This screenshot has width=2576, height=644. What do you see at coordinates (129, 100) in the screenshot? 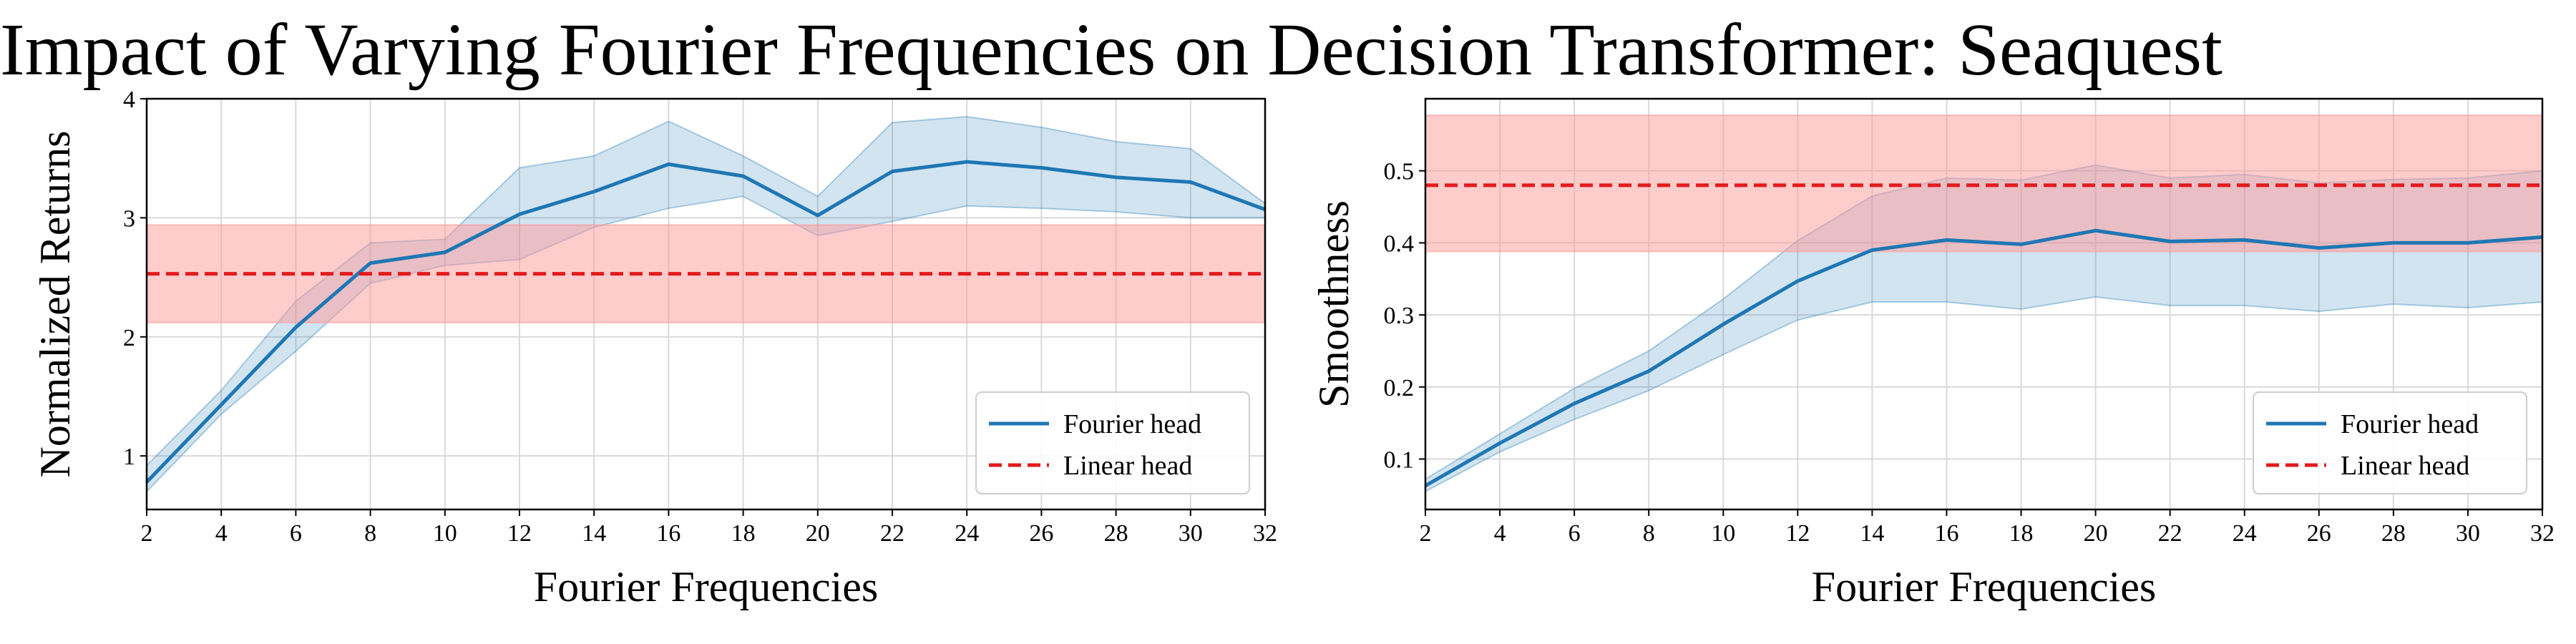
I see `y-tick-label: 4` at bounding box center [129, 100].